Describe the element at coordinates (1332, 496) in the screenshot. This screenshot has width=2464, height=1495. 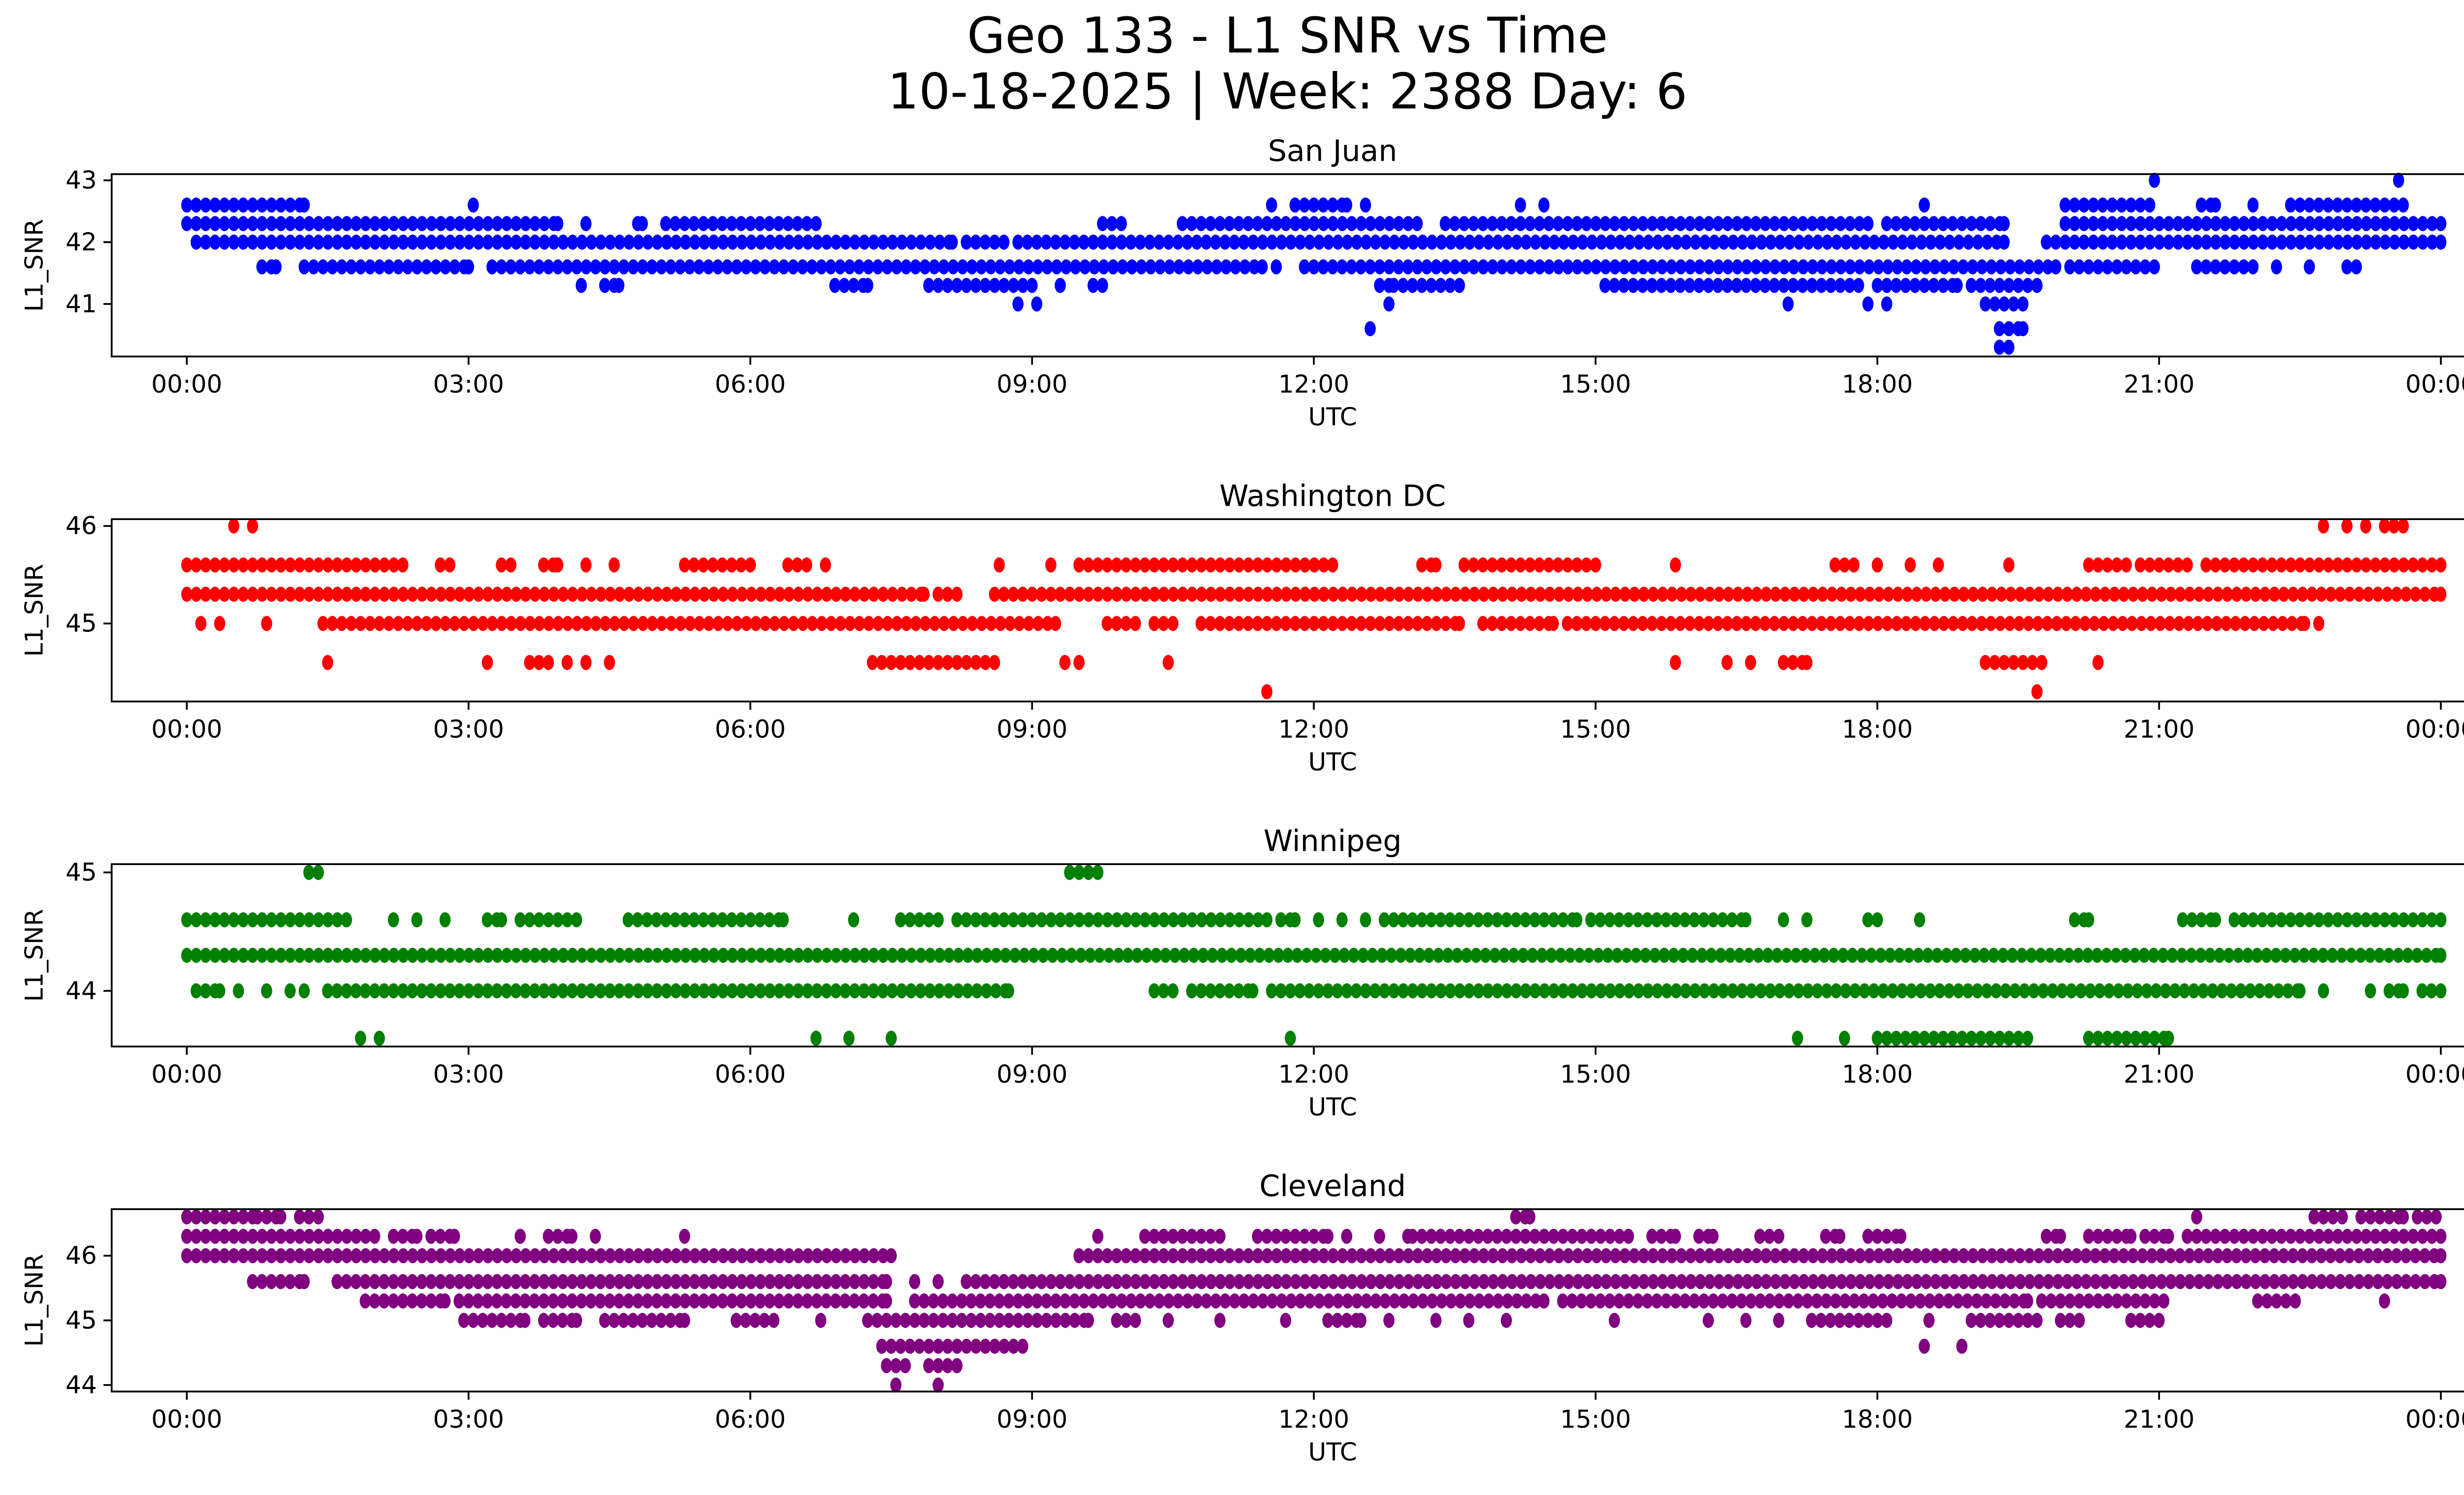
I see `subplot-title: Washington DC` at that location.